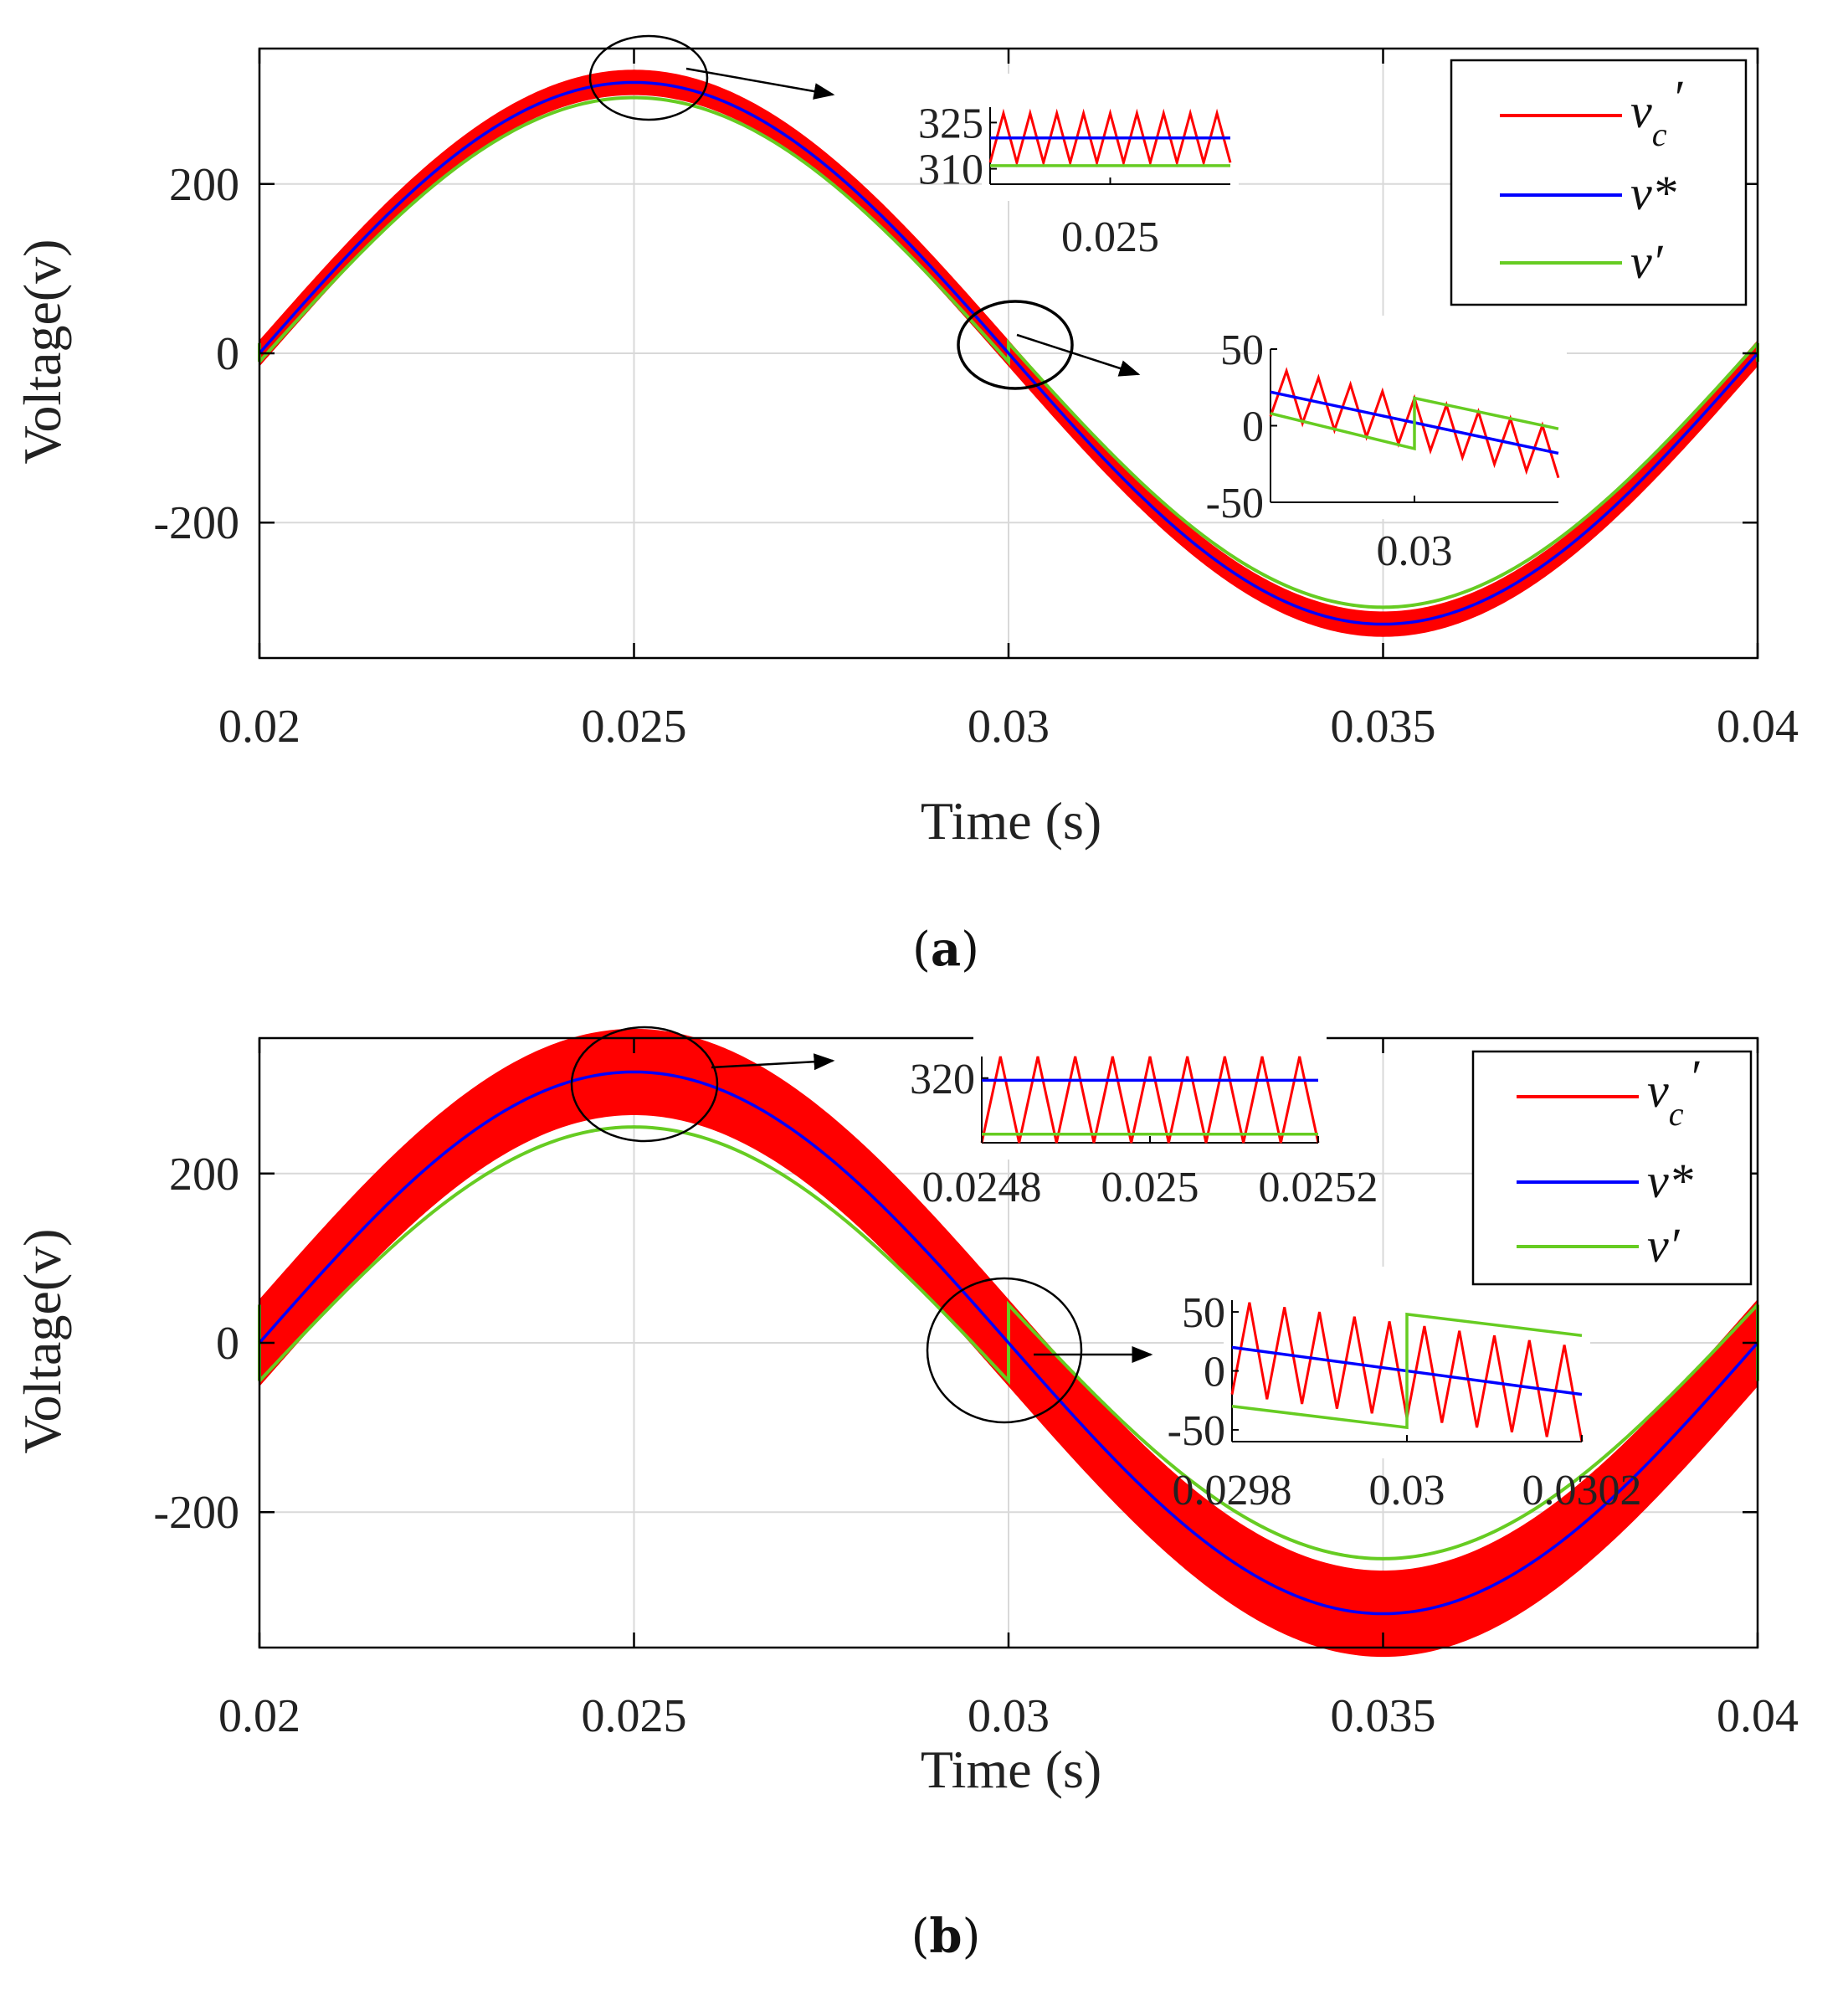 This screenshot has height=1995, width=1848. I want to click on inset-y-tick-label: 325, so click(951, 124).